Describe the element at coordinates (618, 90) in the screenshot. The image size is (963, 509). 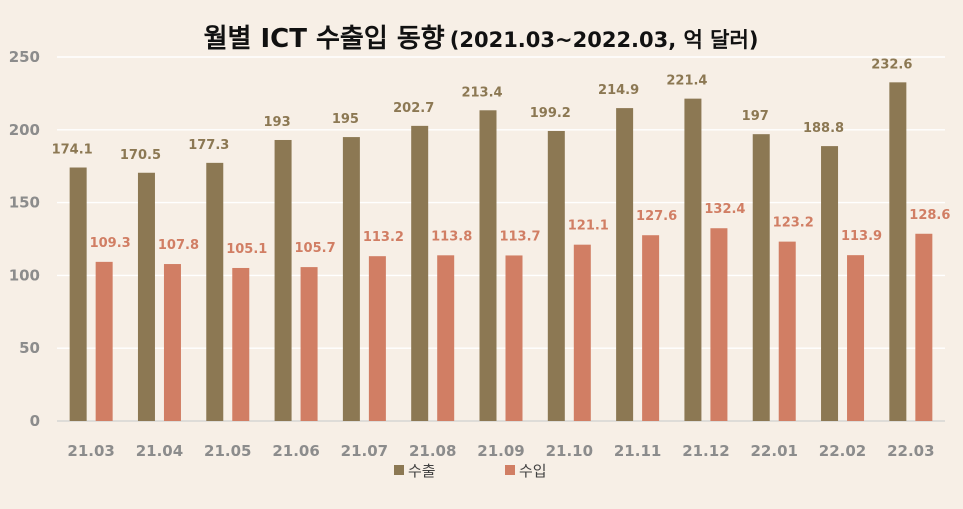
I see `export-data-label: 214.9` at that location.